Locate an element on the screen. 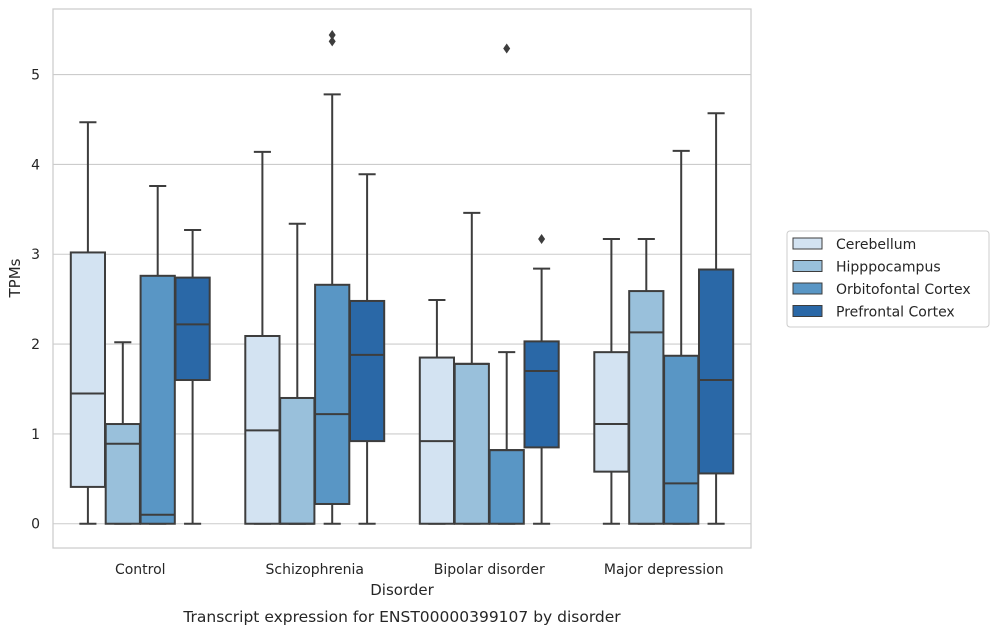 This screenshot has height=634, width=999. y-axis-label: TPMs is located at coordinates (15, 278).